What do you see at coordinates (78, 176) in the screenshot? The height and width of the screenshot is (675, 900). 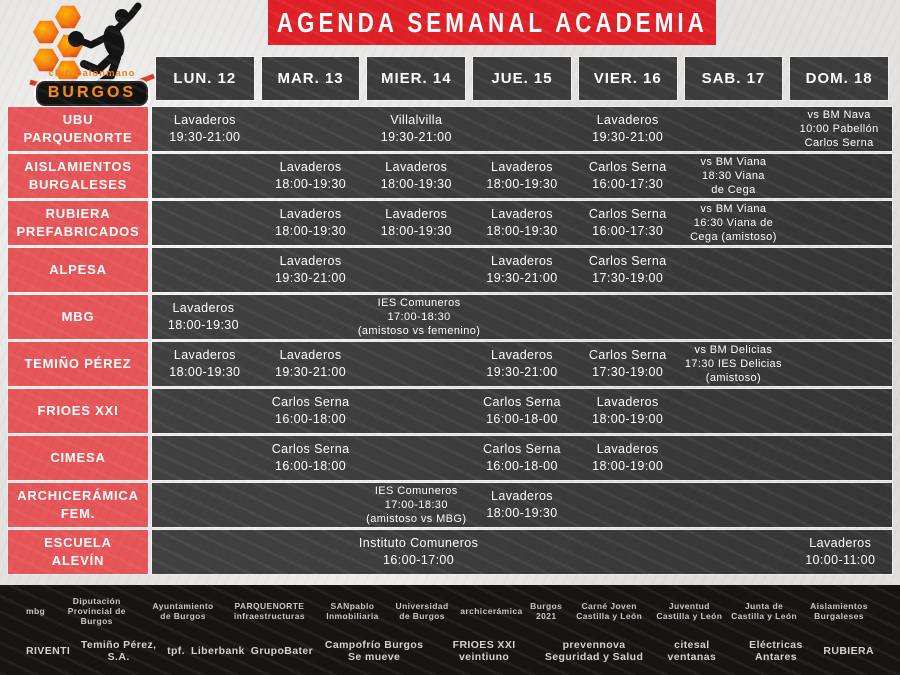 I see `team-label: AISLAMIENTOS BURGALESES` at bounding box center [78, 176].